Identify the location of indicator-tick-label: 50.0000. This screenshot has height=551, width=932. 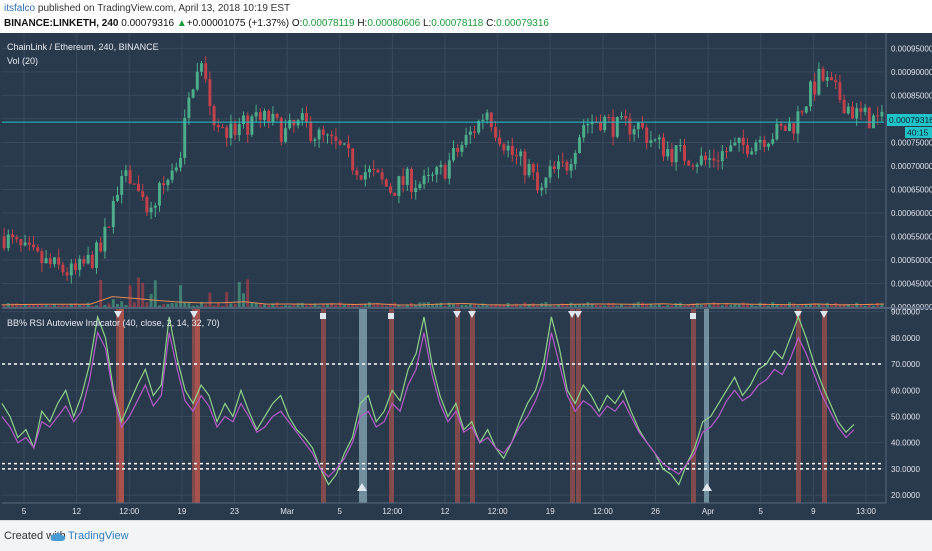
(905, 416).